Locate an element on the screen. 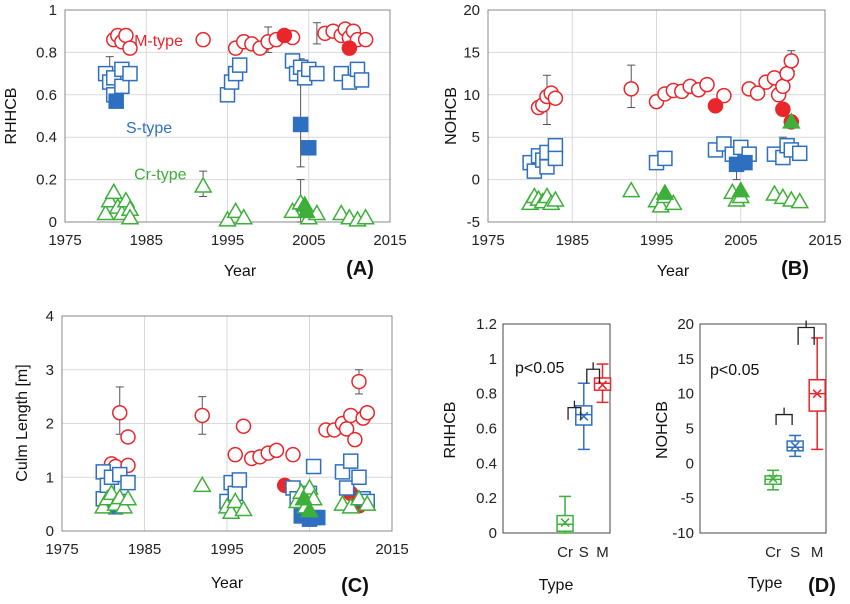  iqr-box is located at coordinates (817, 395).